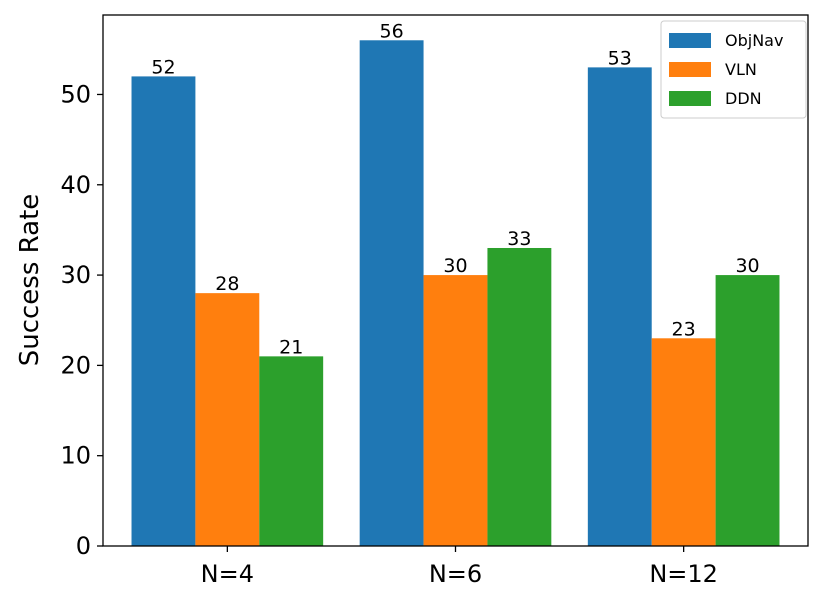 Image resolution: width=831 pixels, height=603 pixels. I want to click on legend-swatch-vln, so click(690, 69).